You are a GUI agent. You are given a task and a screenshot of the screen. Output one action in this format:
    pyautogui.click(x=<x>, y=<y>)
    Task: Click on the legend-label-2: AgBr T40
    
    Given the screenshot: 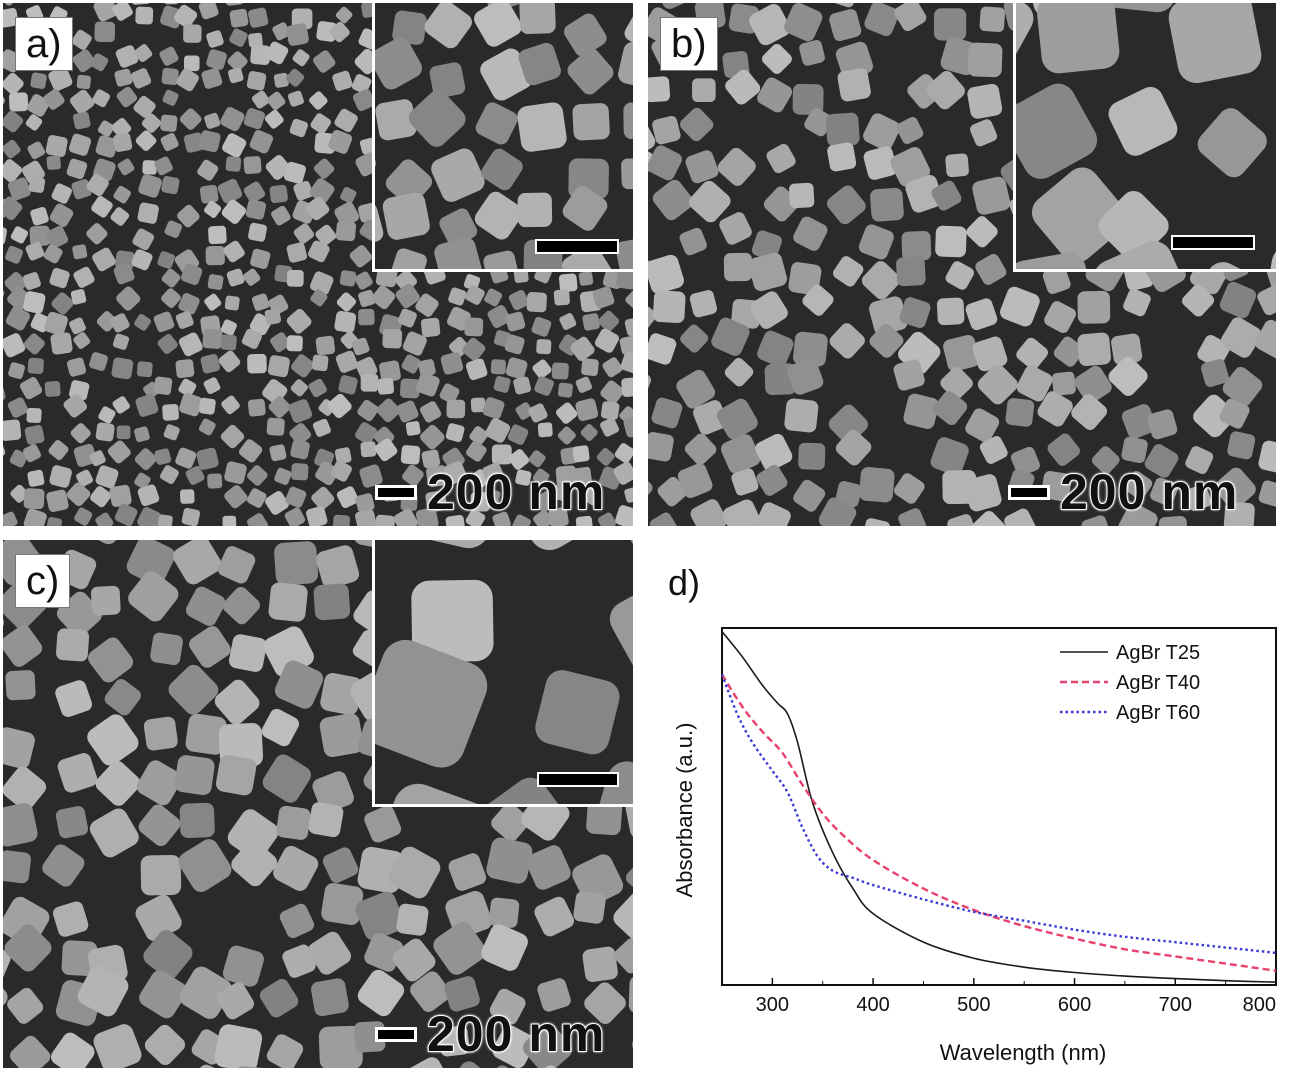 What is the action you would take?
    pyautogui.click(x=1158, y=683)
    